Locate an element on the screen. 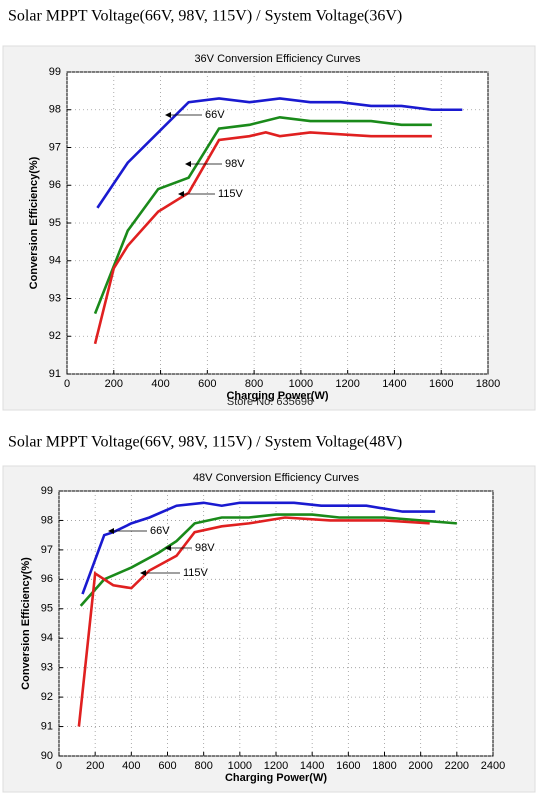  y-tick-label: 90 is located at coordinates (47, 756).